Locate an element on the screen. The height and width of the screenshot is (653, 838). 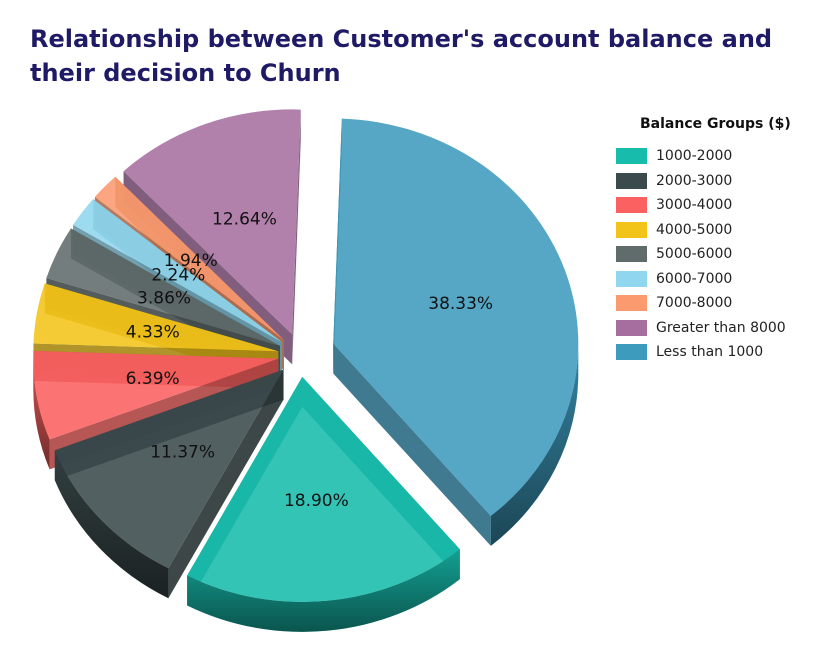
legend-label-3000-4000: 3000-4000 is located at coordinates (694, 205).